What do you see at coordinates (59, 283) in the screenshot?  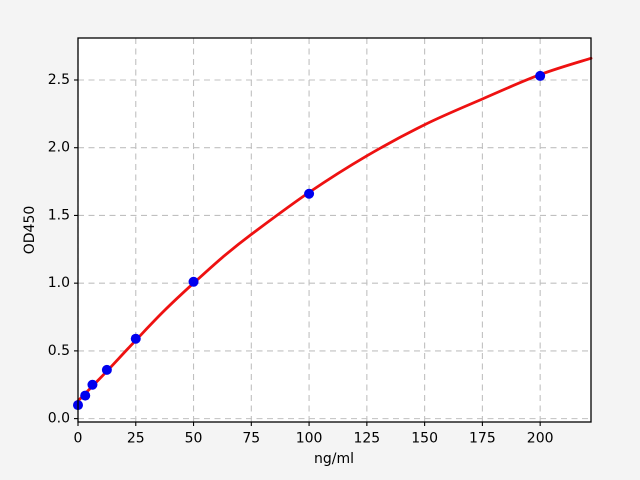 I see `y-tick-label: 1.0` at bounding box center [59, 283].